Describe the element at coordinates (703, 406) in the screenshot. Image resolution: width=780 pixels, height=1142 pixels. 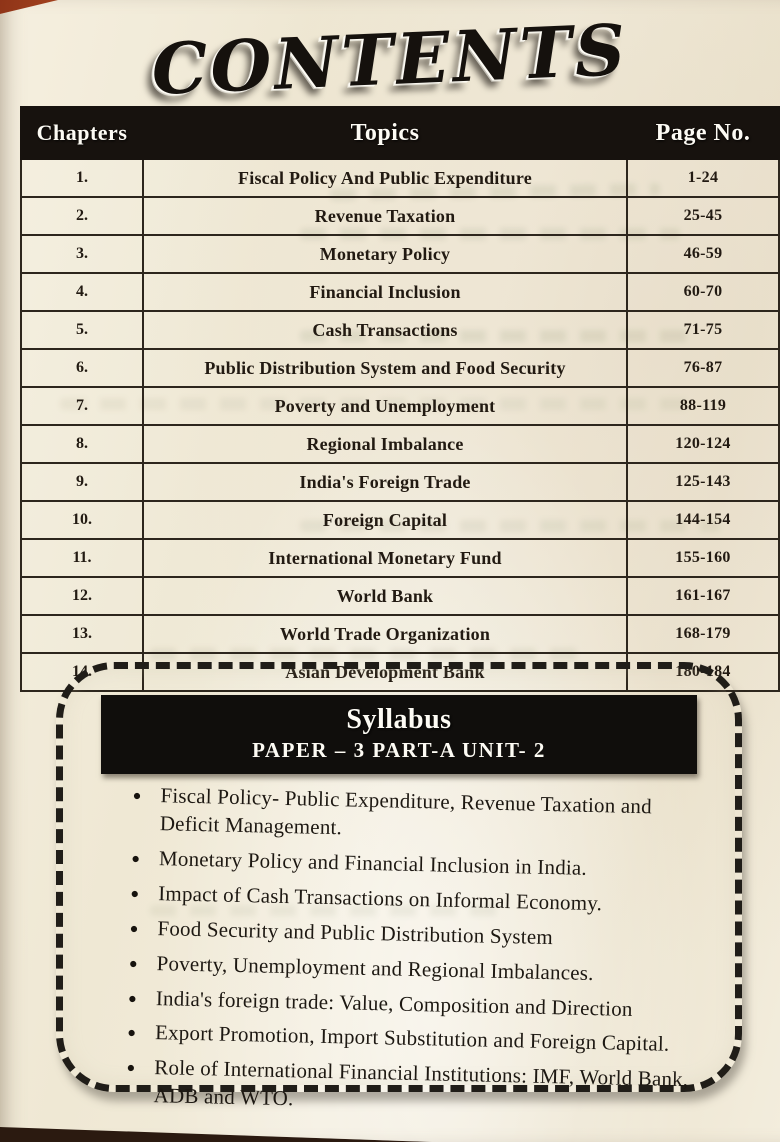
I see `pages-cell: 88-119` at that location.